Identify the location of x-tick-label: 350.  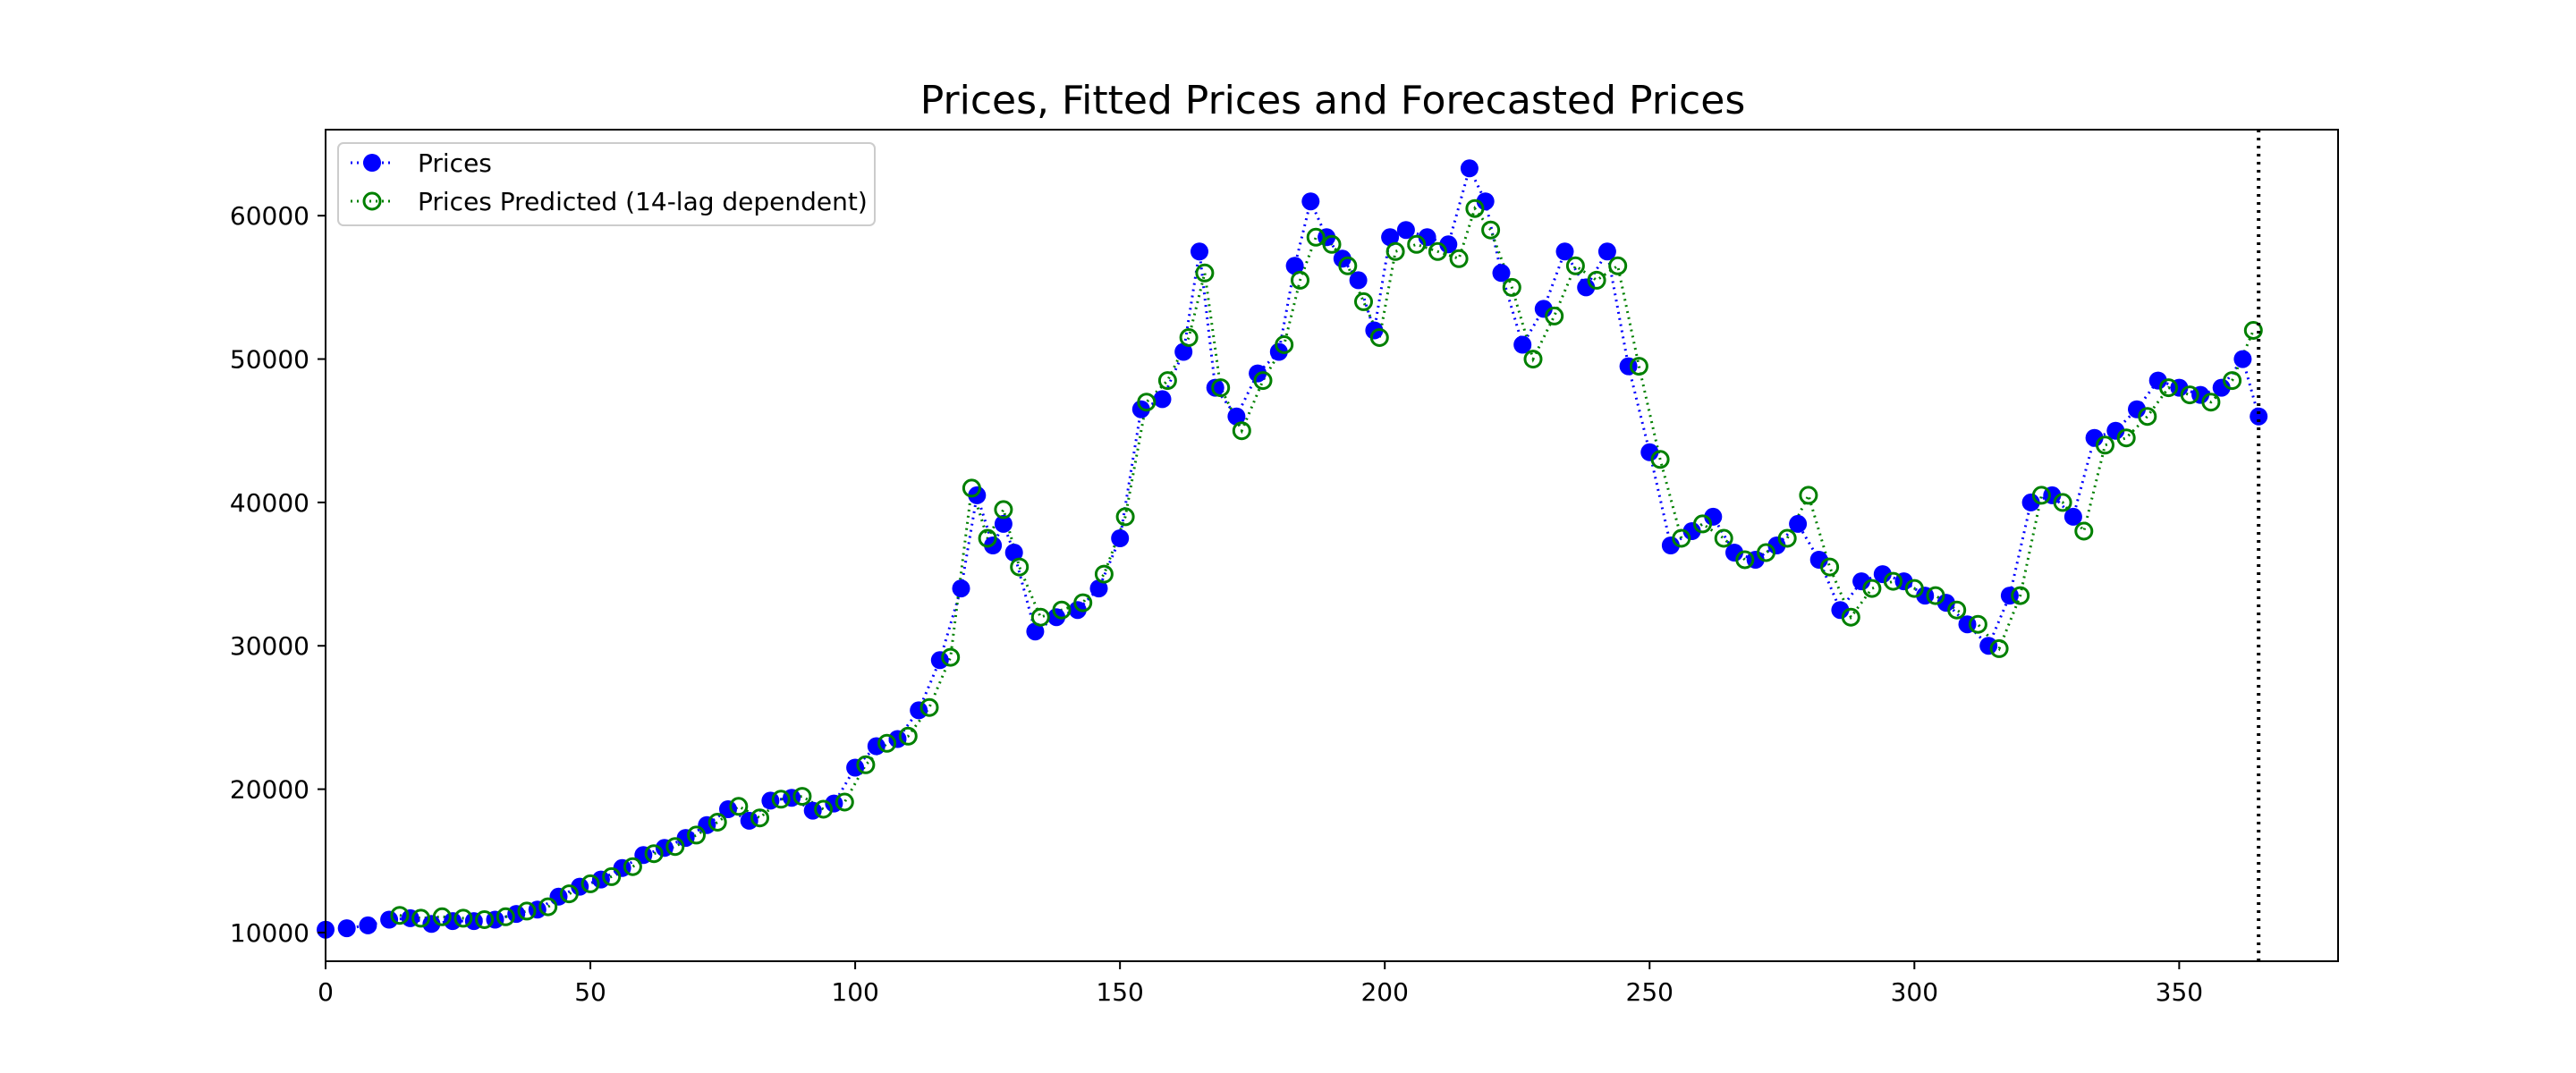
(2179, 992).